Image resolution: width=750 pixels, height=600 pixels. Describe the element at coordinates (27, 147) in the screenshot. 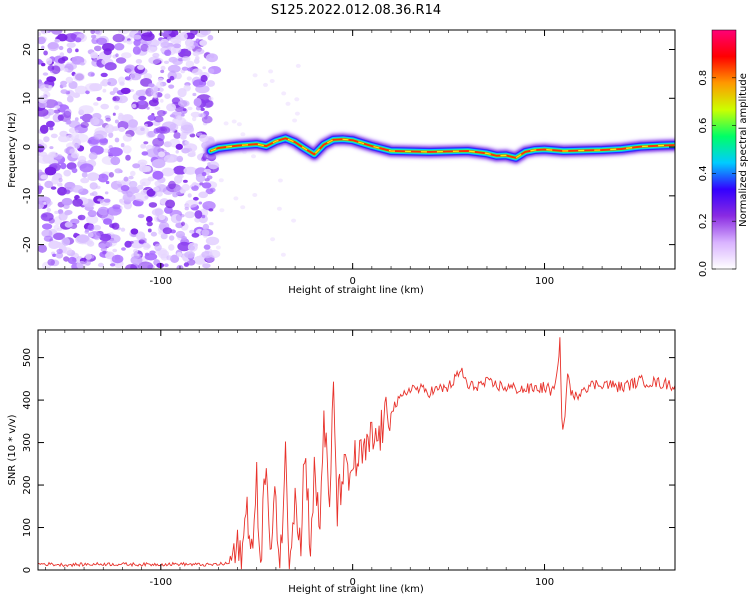

I see `y-tick-label: 0` at that location.